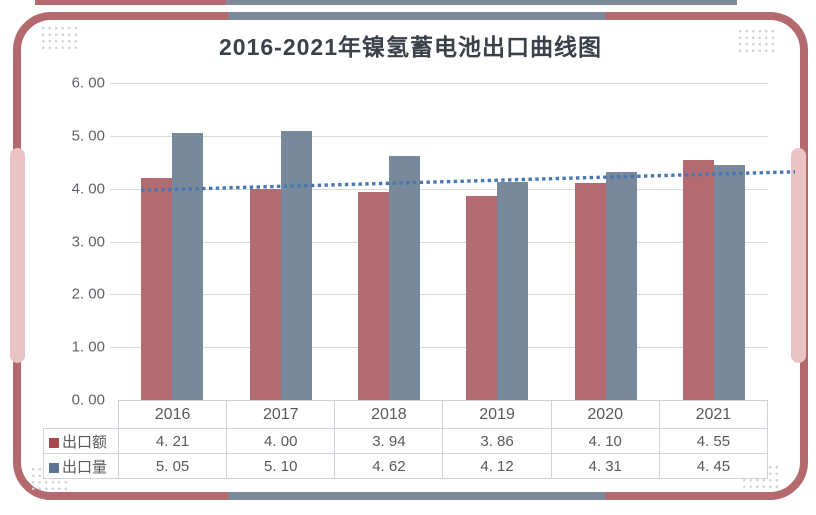 Image resolution: width=816 pixels, height=515 pixels. I want to click on bar-export-volume-2018, so click(404, 277).